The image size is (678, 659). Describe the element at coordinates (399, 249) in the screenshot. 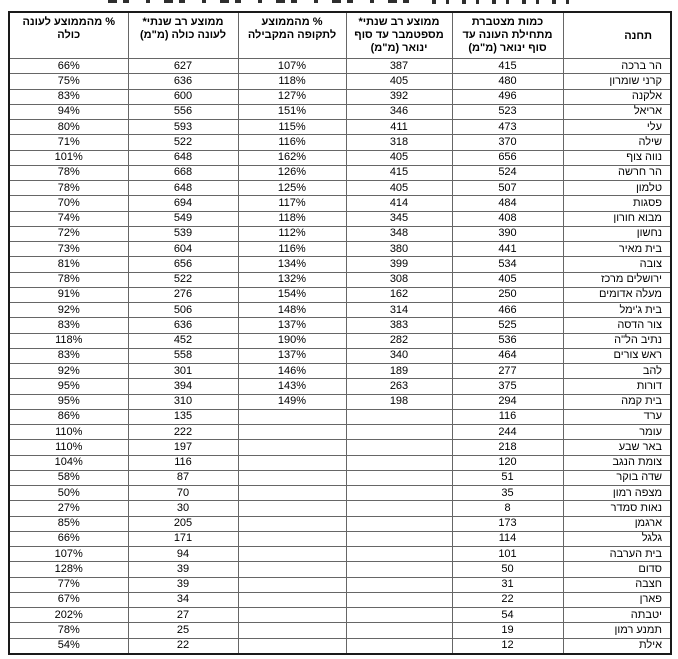

I see `avg_sep_jan-cell: 380` at that location.